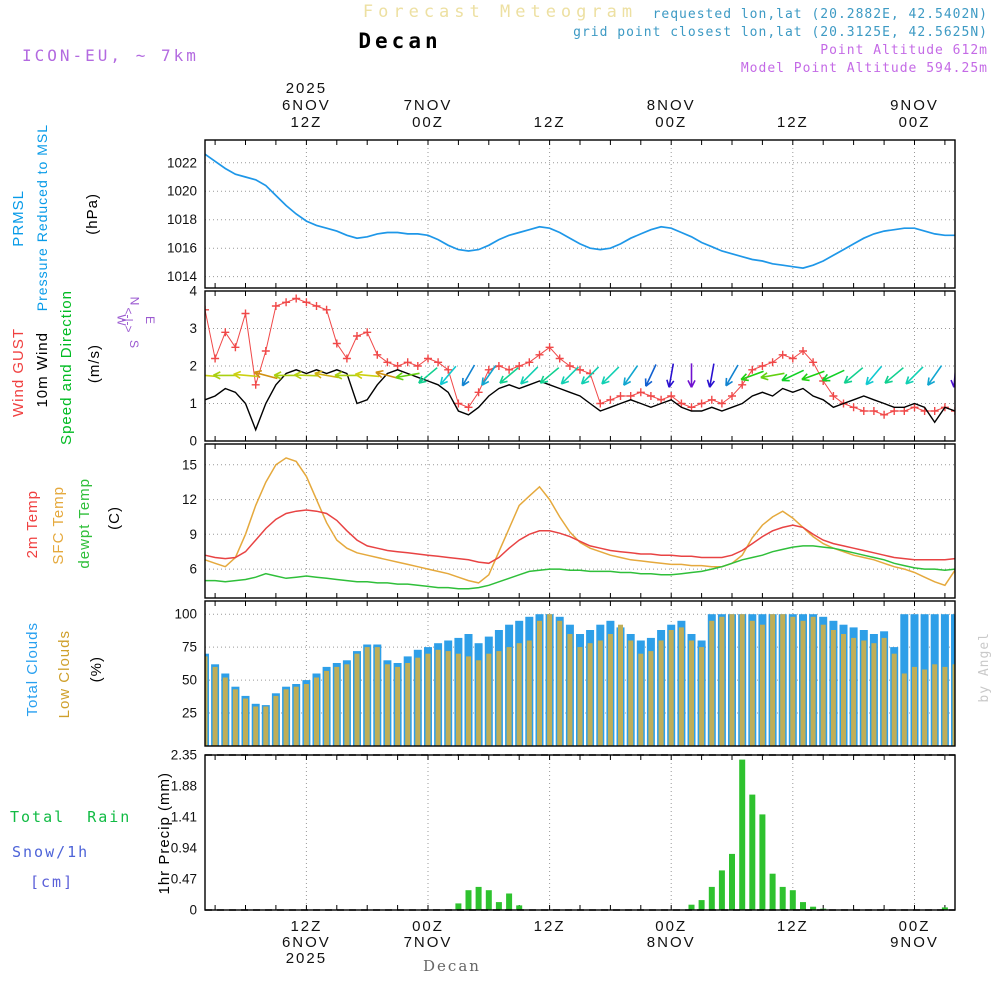 This screenshot has width=1000, height=1000. What do you see at coordinates (184, 848) in the screenshot?
I see `svg-text: 0.94` at bounding box center [184, 848].